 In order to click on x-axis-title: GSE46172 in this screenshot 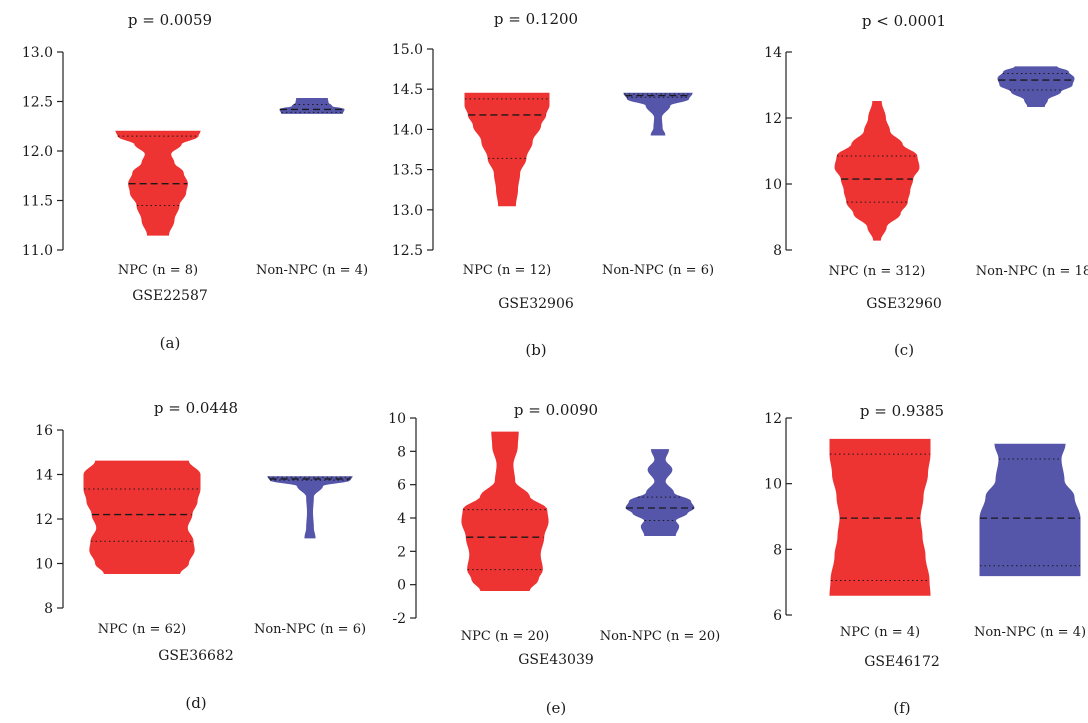, I will do `click(902, 662)`.